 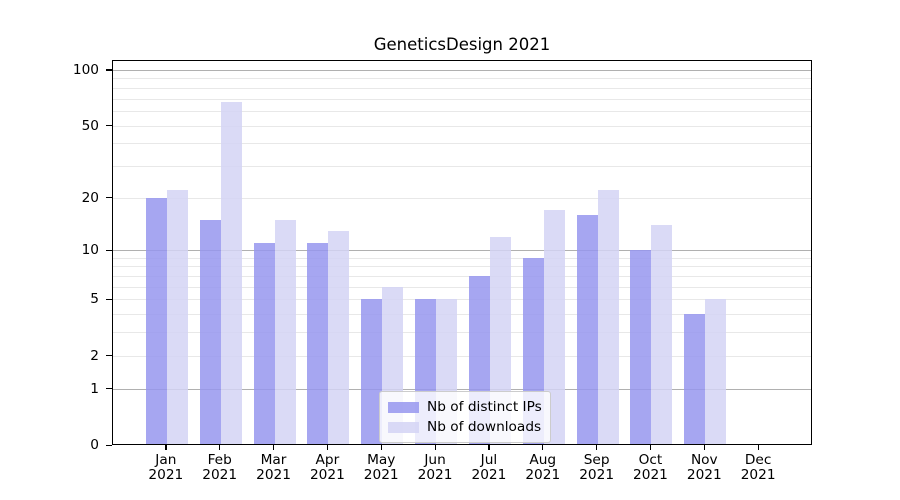 I want to click on y-tick-label: 100, so click(x=85, y=69).